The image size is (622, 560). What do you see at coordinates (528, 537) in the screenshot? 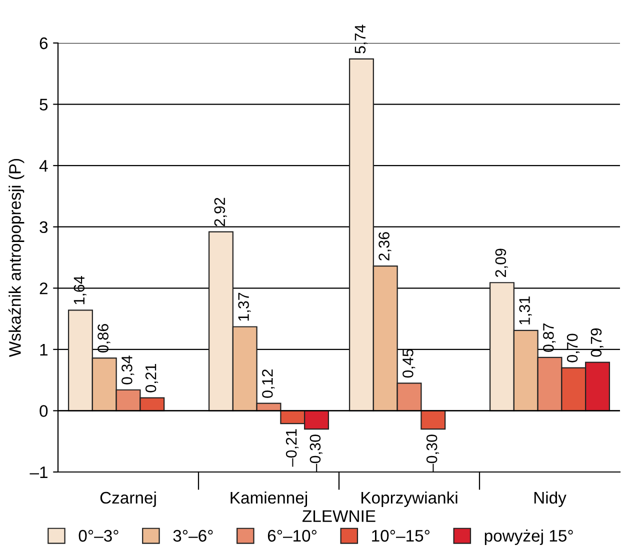
I see `legend-label: powyżej 15°` at bounding box center [528, 537].